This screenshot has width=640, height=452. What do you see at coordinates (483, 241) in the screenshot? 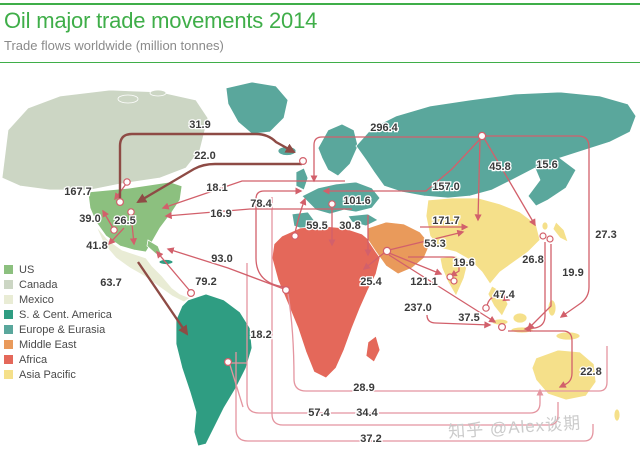
I see `region-asia` at bounding box center [483, 241].